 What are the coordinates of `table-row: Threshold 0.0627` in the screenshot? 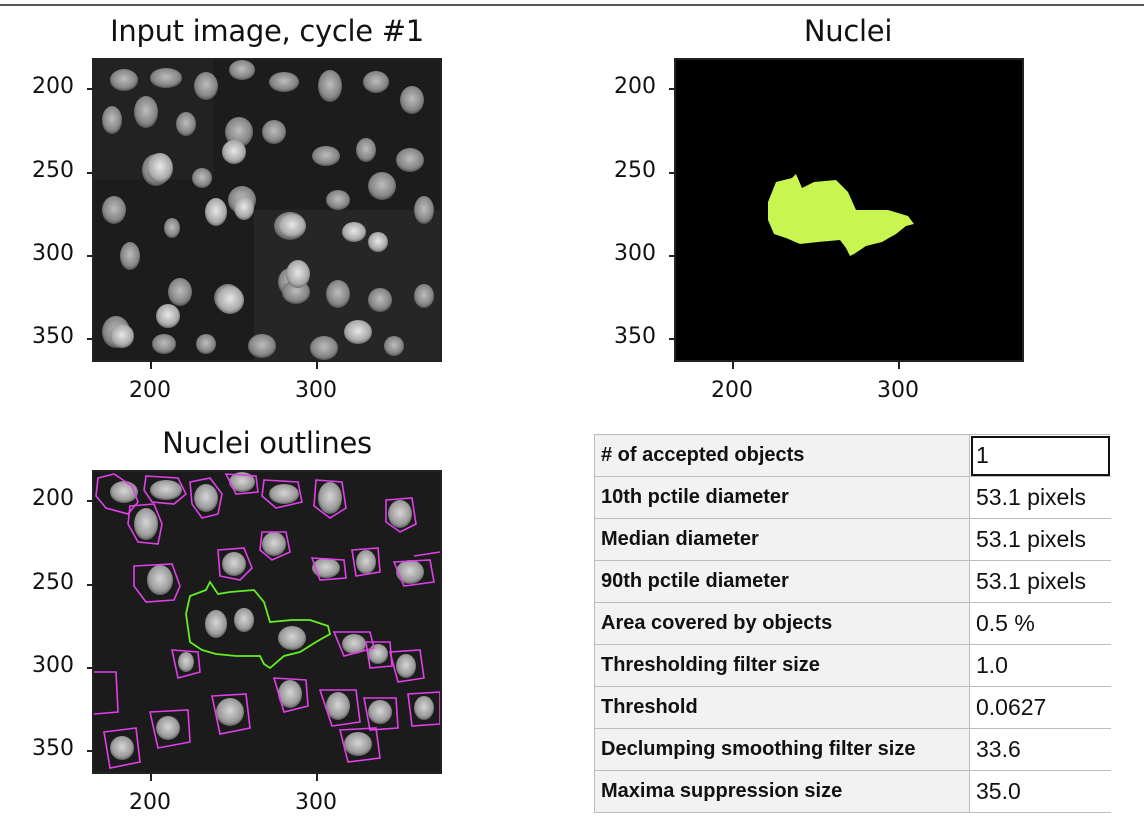 It's located at (852, 707).